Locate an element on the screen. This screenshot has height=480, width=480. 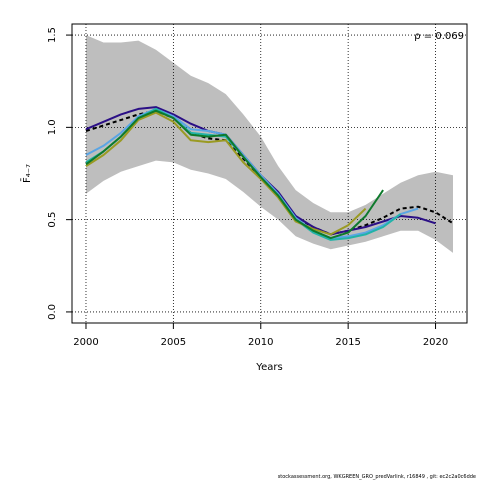
x-tick-label: 2015 is located at coordinates (347, 342).